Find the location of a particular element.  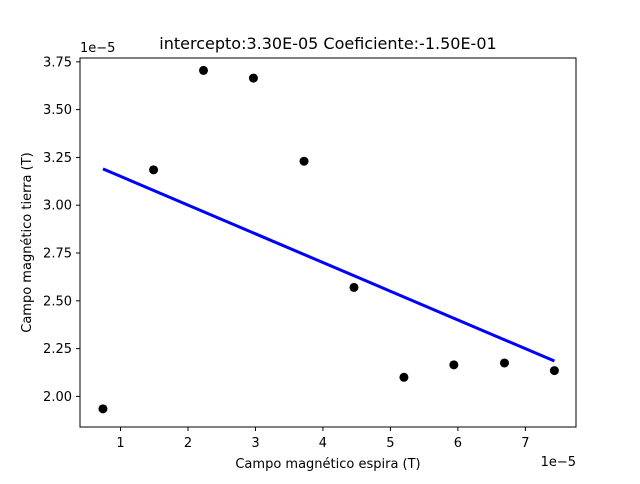

y-axis: 2.00 2.25 2.50 2.75 3.00 3.25 3.50 3.75 is located at coordinates (61, 230).